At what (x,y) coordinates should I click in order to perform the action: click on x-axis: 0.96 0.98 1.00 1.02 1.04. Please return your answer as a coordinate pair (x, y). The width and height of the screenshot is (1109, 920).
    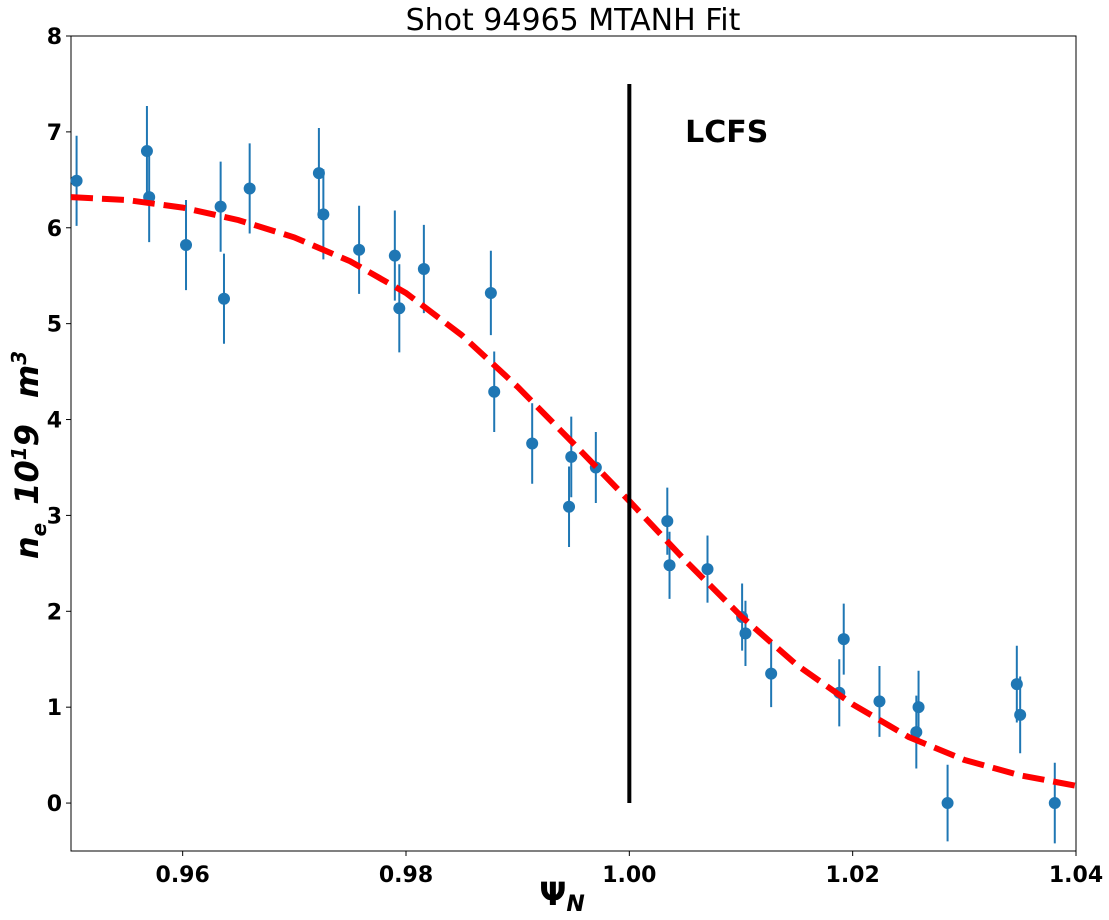
    Looking at the image, I should click on (629, 869).